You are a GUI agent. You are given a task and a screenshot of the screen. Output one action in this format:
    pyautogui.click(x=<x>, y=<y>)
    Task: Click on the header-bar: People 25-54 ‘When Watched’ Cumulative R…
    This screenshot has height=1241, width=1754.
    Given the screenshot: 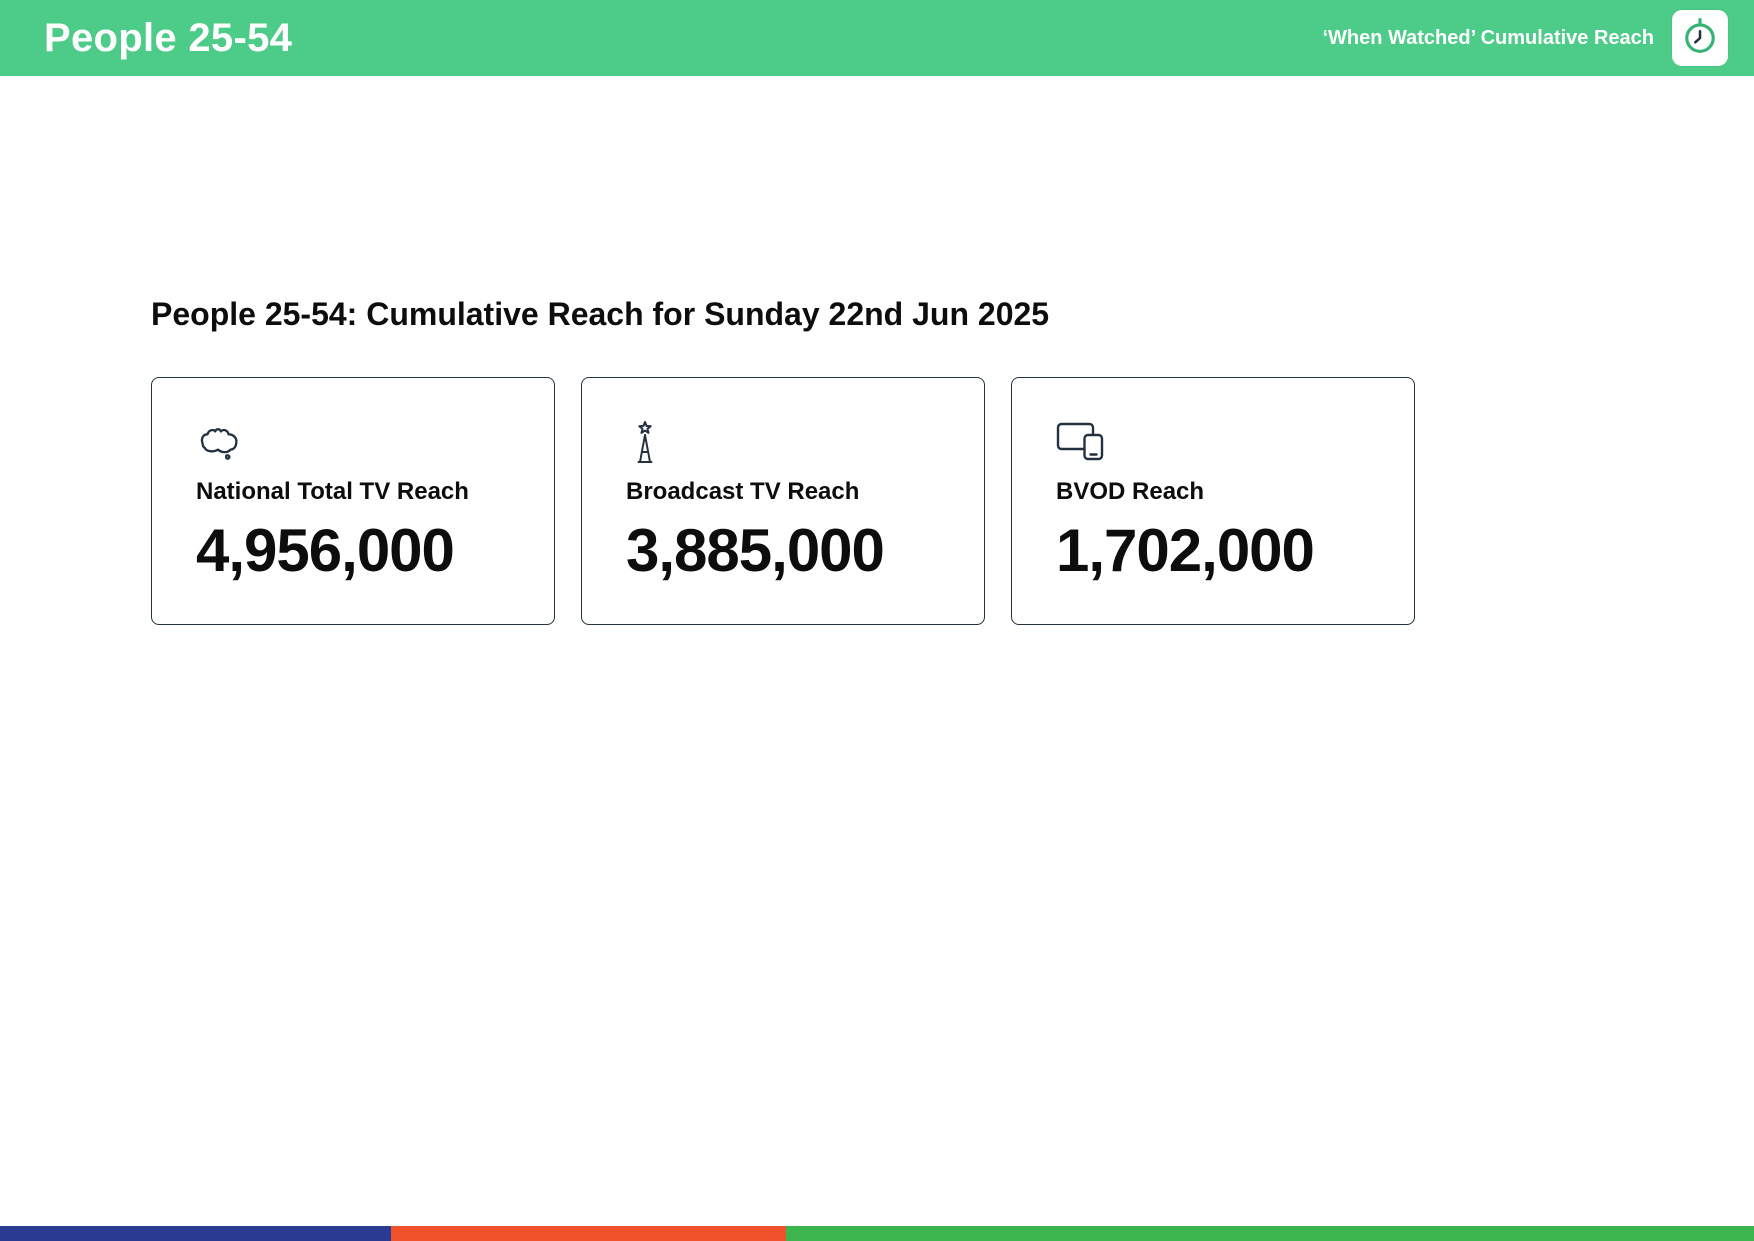 What is the action you would take?
    pyautogui.click(x=877, y=38)
    